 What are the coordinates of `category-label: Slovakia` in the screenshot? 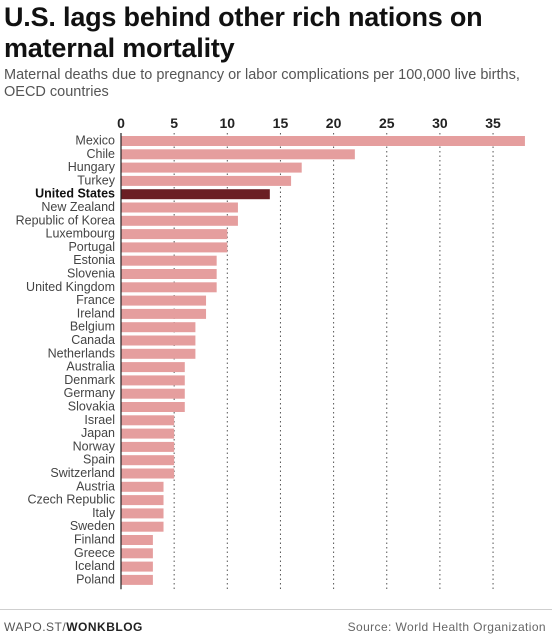 It's located at (91, 407).